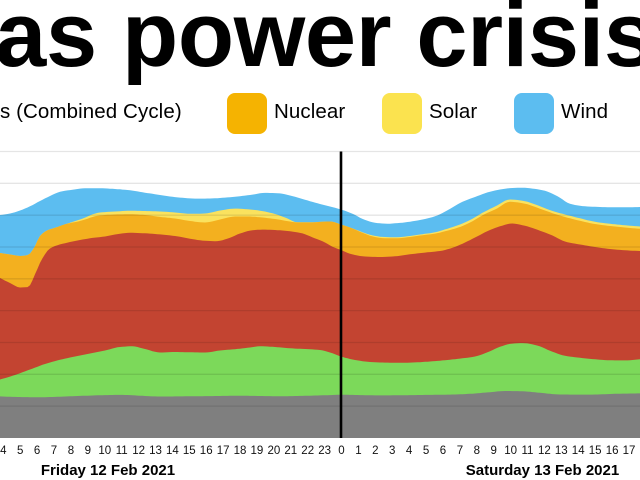  Describe the element at coordinates (274, 451) in the screenshot. I see `svg-text: 20` at that location.